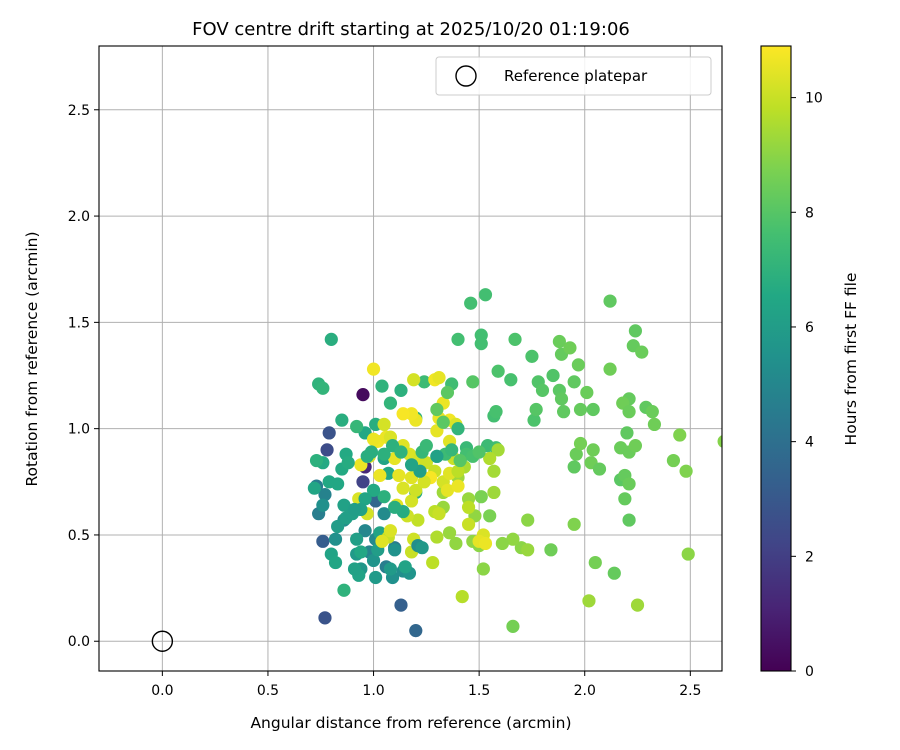 Image resolution: width=900 pixels, height=750 pixels. Describe the element at coordinates (162, 641) in the screenshot. I see `reference-platepar-marker` at that location.